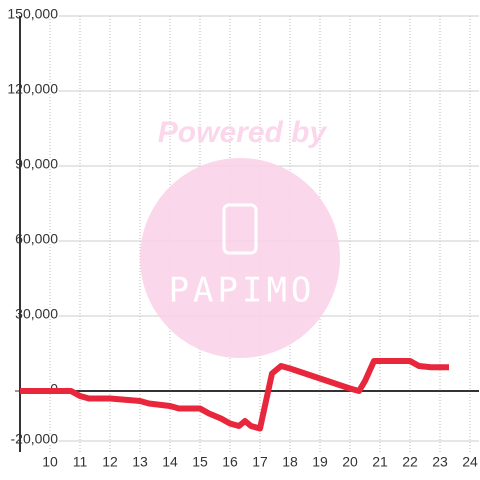 The height and width of the screenshot is (480, 480). What do you see at coordinates (200, 462) in the screenshot?
I see `x-tick-label: 15` at bounding box center [200, 462].